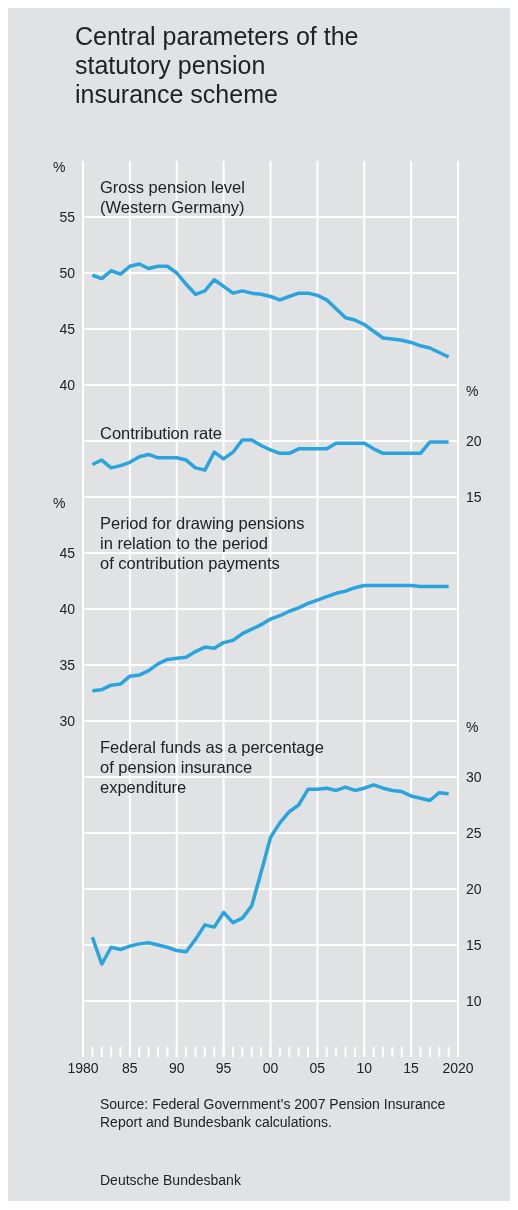 Image resolution: width=518 pixels, height=1210 pixels. I want to click on x-tick-label: 00, so click(270, 1067).